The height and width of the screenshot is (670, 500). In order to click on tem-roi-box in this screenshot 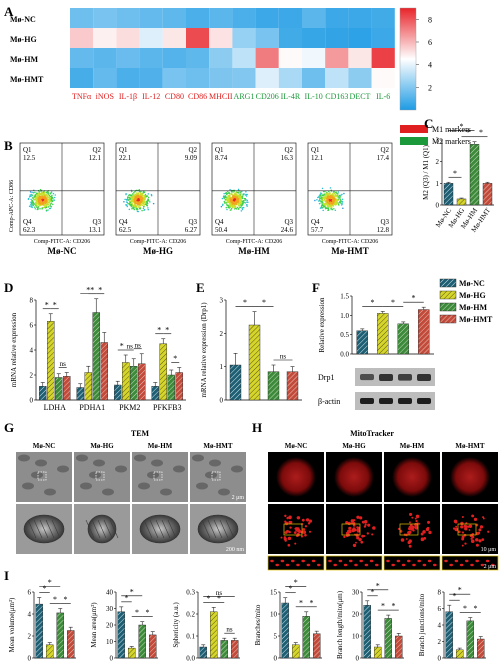, I will do `click(158, 476)`.